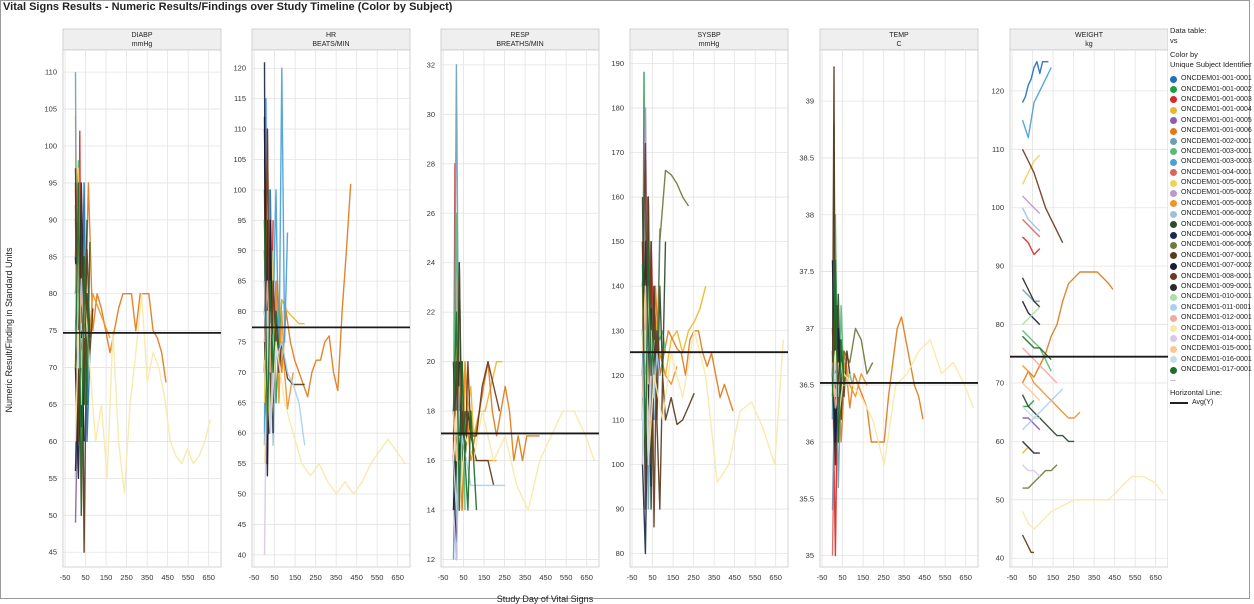 This screenshot has height=604, width=1254. I want to click on legend-item: ONCDEM01-009-0001, so click(1212, 287).